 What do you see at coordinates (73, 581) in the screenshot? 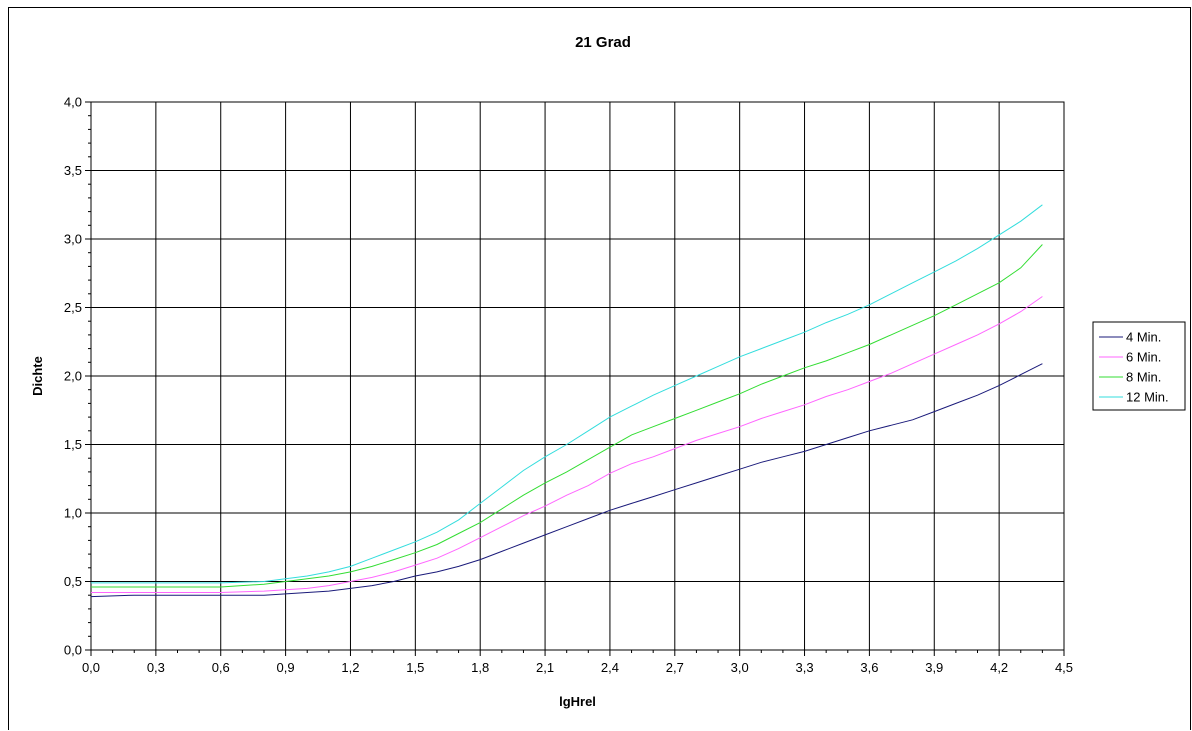
I see `y-tick-label: 0,5` at bounding box center [73, 581].